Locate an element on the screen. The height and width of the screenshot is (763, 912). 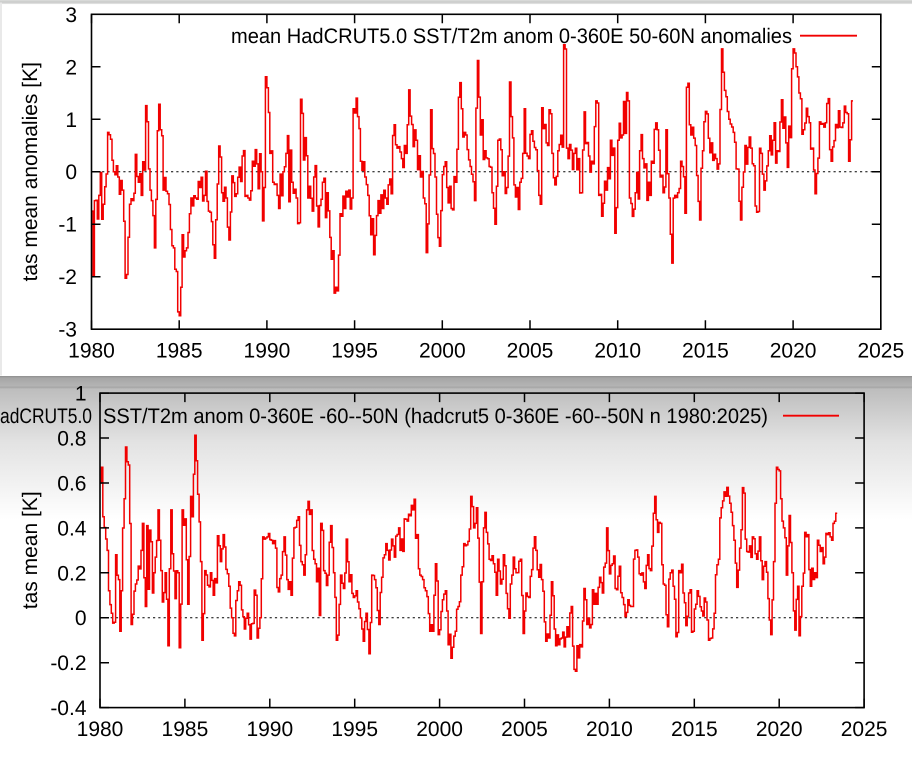
svg-text: -0.2 is located at coordinates (68, 663).